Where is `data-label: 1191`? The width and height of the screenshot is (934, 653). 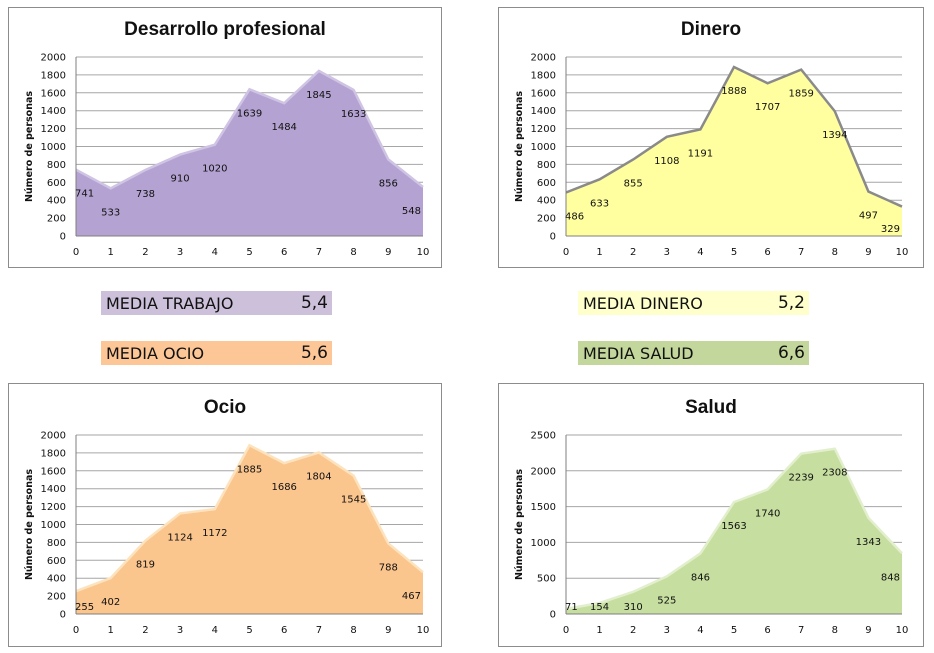
data-label: 1191 is located at coordinates (700, 153).